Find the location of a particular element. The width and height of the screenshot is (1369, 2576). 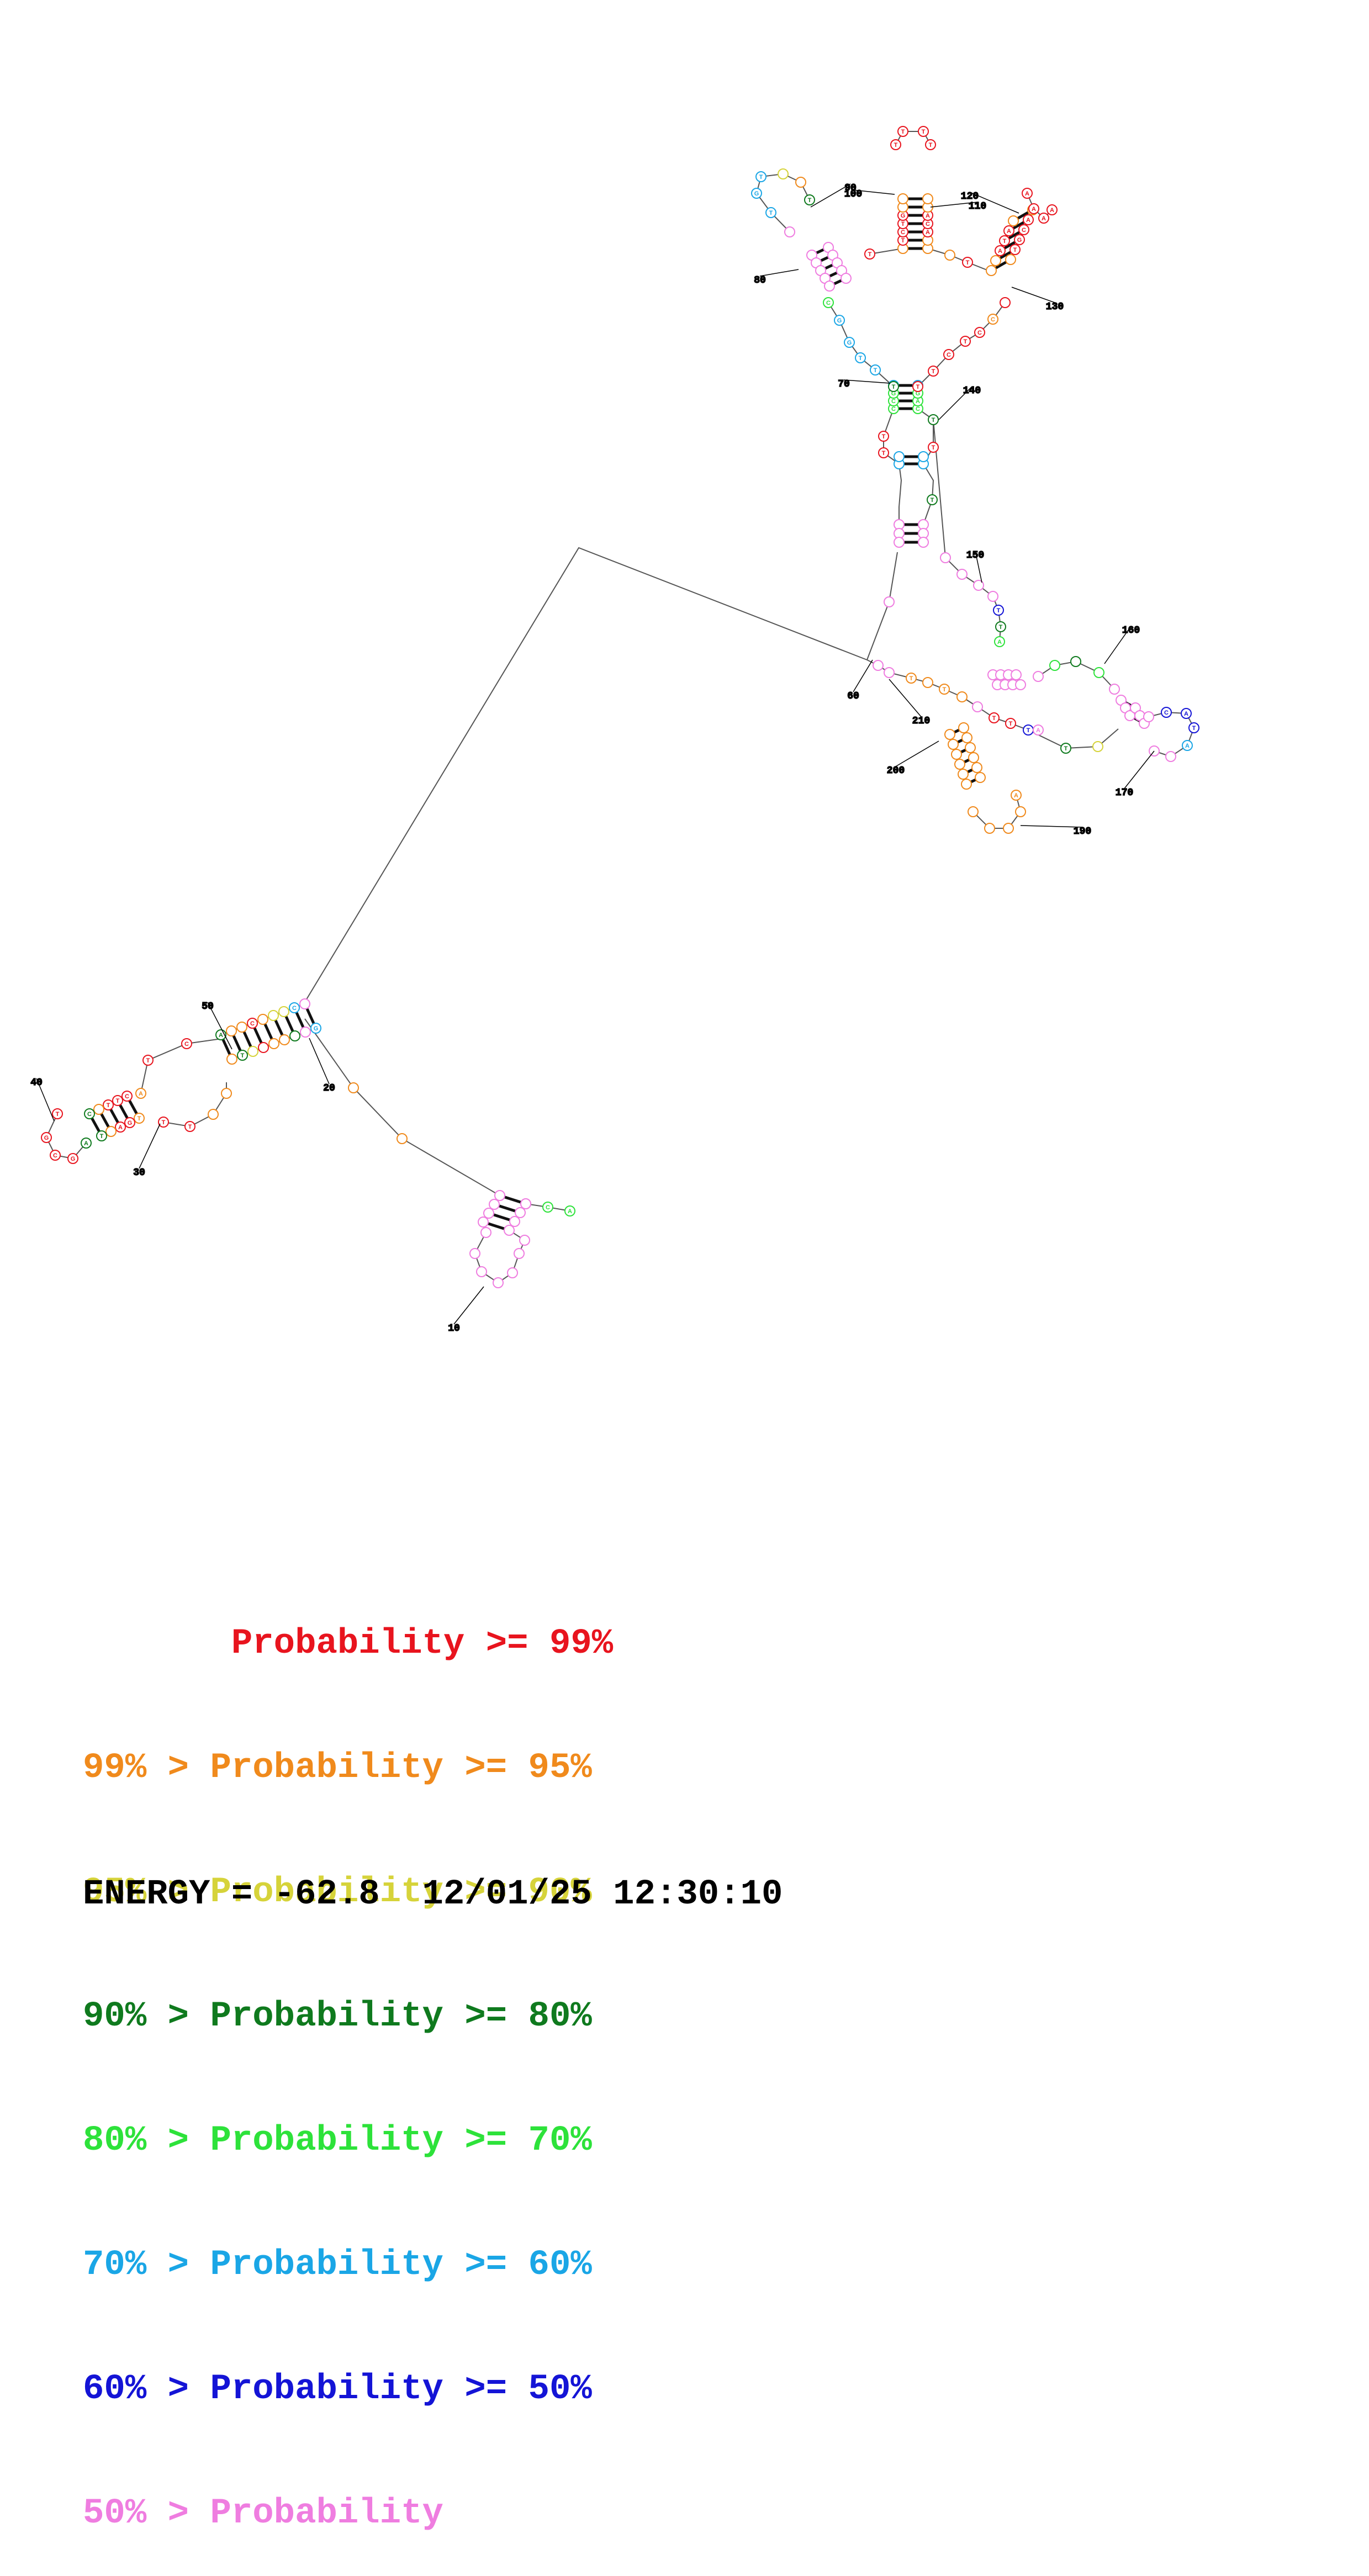

right-middle-loop-bottom is located at coordinates (1092, 738).